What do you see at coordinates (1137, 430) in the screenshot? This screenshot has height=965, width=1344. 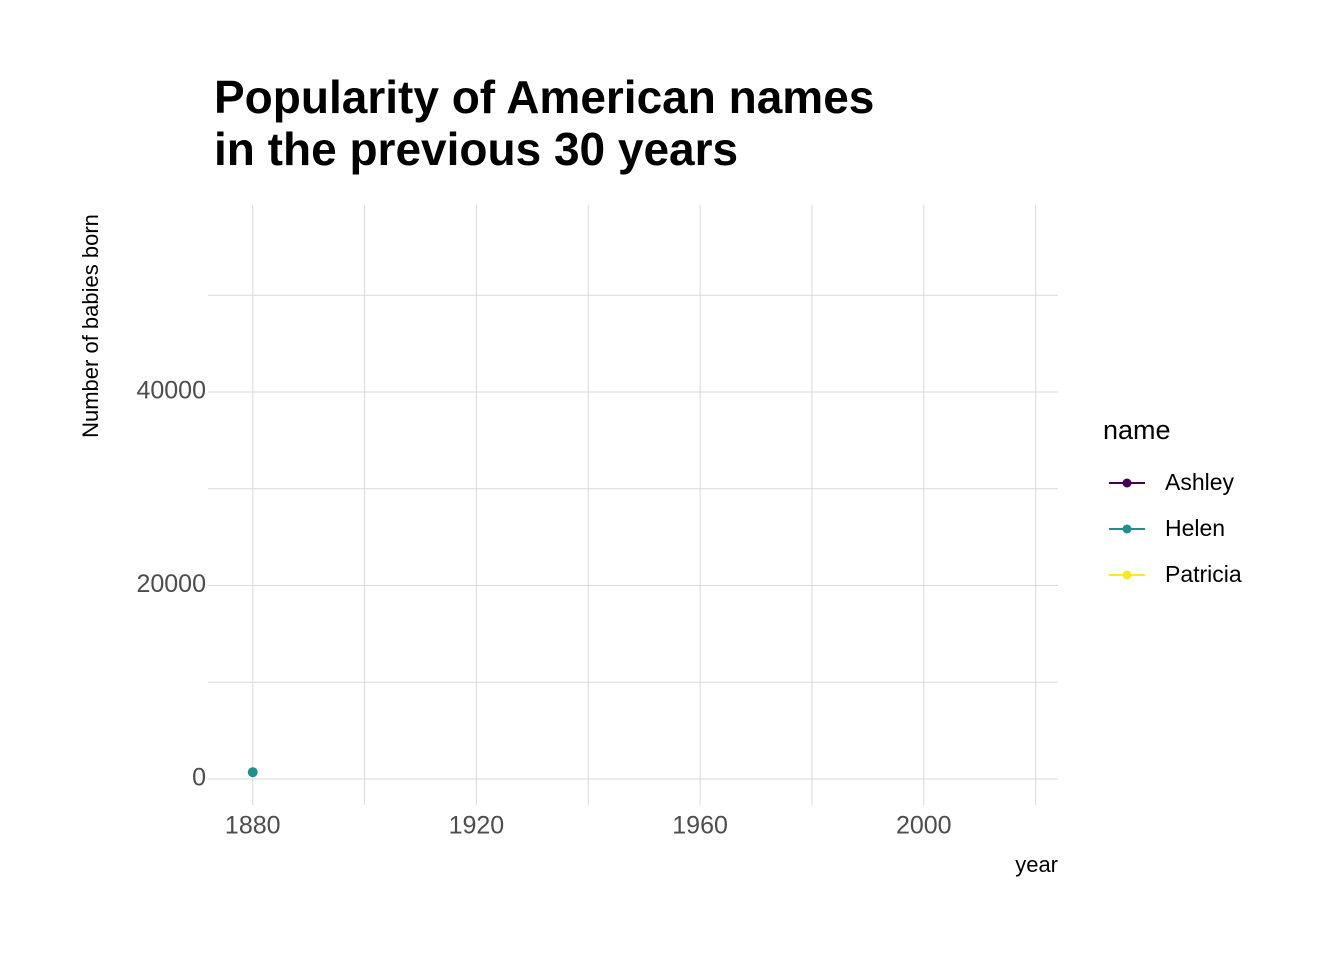 I see `legend-title: name` at bounding box center [1137, 430].